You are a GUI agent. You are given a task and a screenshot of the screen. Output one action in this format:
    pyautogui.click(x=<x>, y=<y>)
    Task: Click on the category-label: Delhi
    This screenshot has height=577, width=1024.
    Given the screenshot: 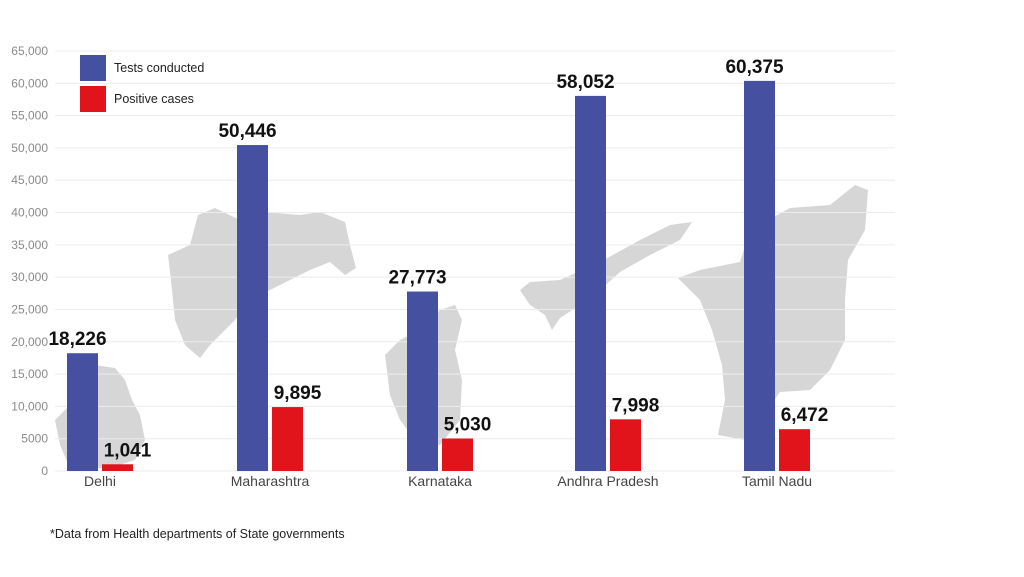 What is the action you would take?
    pyautogui.click(x=100, y=481)
    